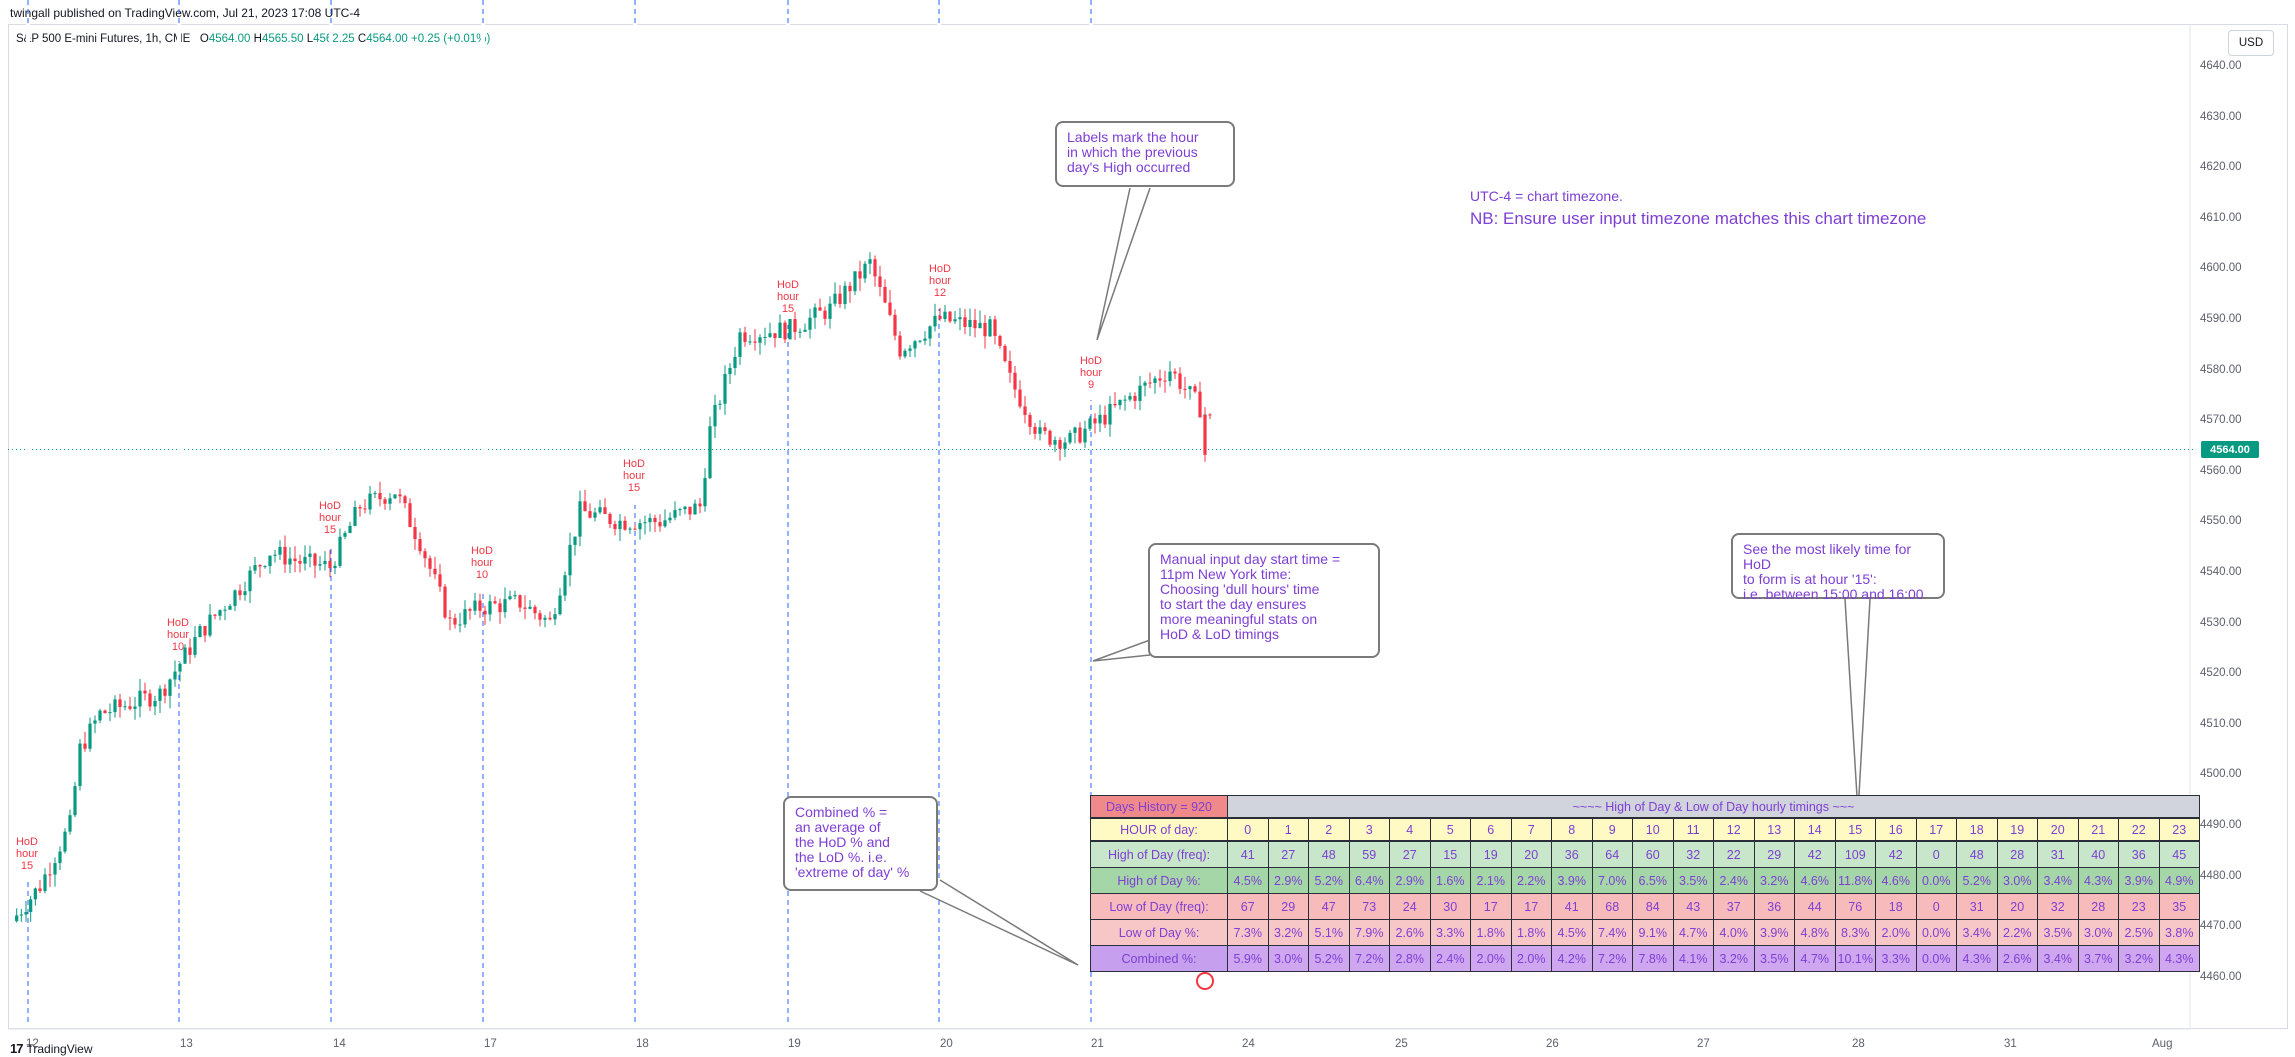 The height and width of the screenshot is (1057, 2295). What do you see at coordinates (204, 39) in the screenshot?
I see `open-label: O` at bounding box center [204, 39].